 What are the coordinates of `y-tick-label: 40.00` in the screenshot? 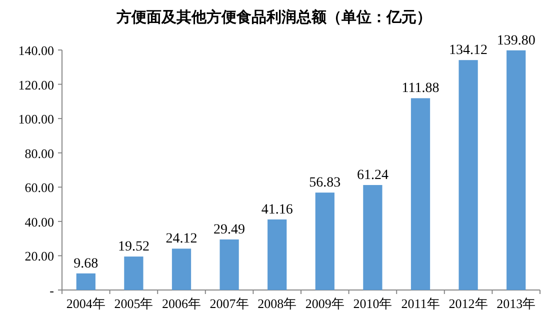 It's located at (39, 222).